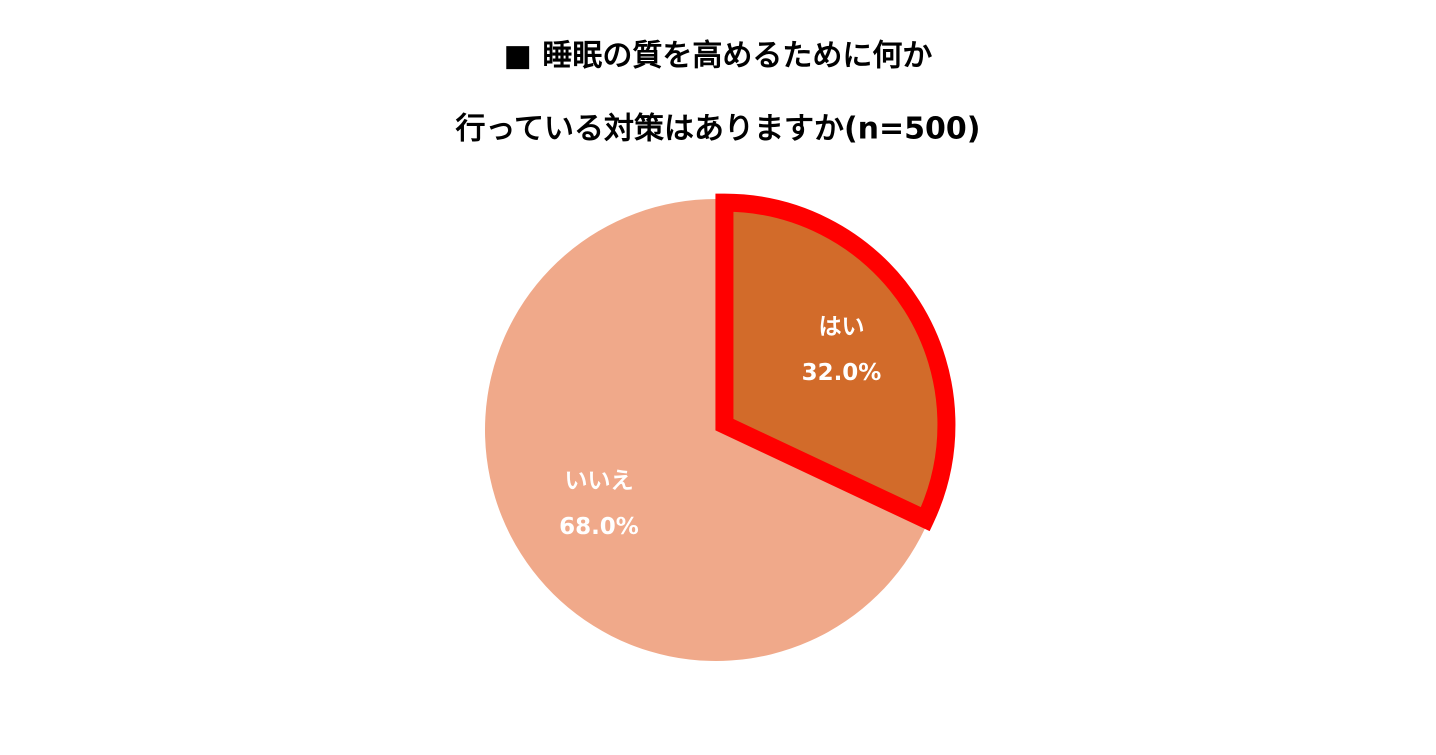 Image resolution: width=1436 pixels, height=755 pixels. I want to click on chart-title: 行っている対策はありますか(n=500), so click(717, 129).